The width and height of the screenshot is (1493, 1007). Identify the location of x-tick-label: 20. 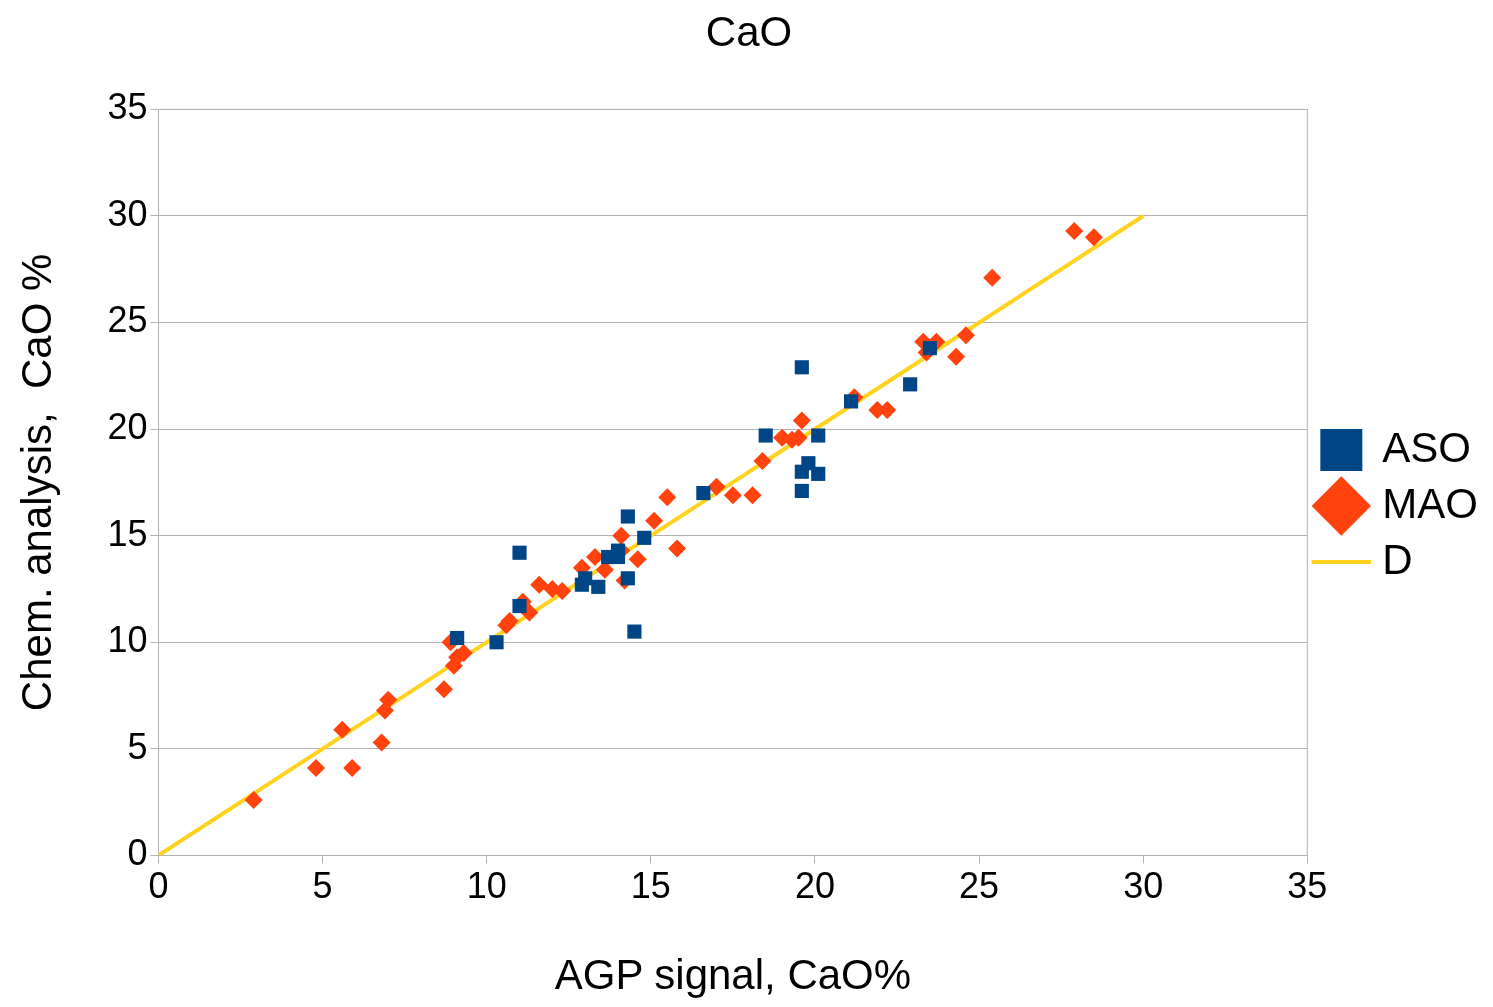
(814, 885).